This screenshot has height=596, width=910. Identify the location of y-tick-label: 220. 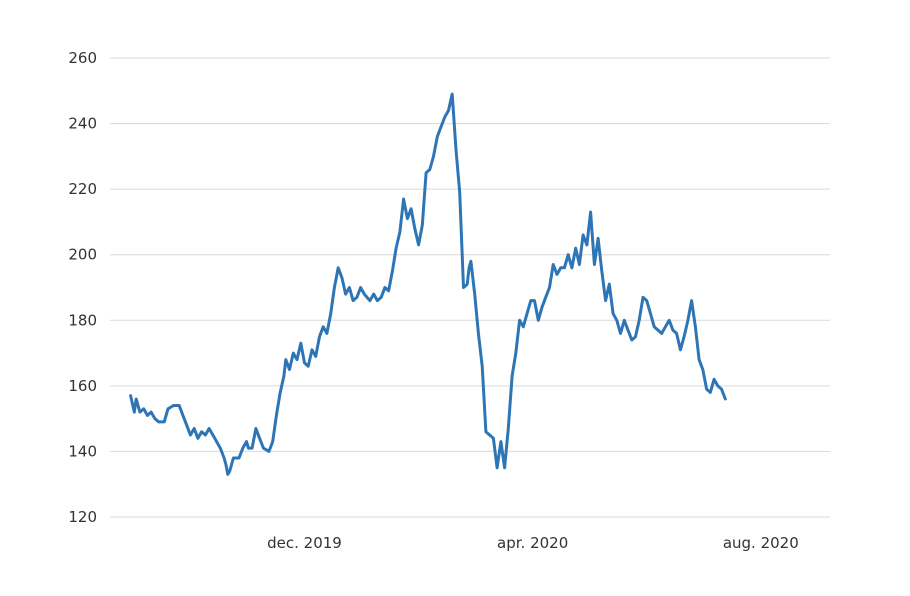
(82, 189).